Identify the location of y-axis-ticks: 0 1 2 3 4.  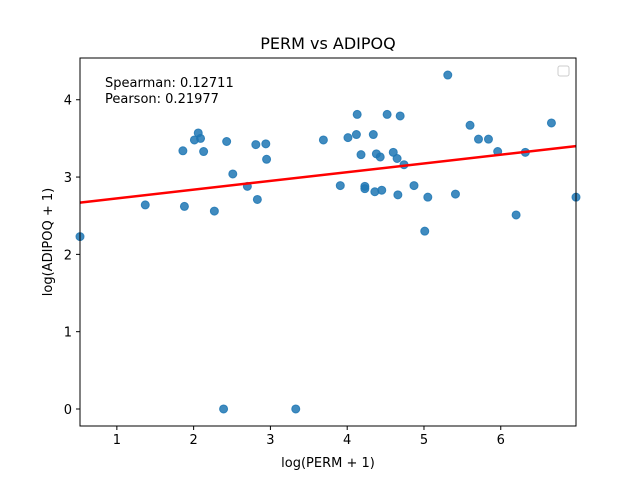
(72, 256).